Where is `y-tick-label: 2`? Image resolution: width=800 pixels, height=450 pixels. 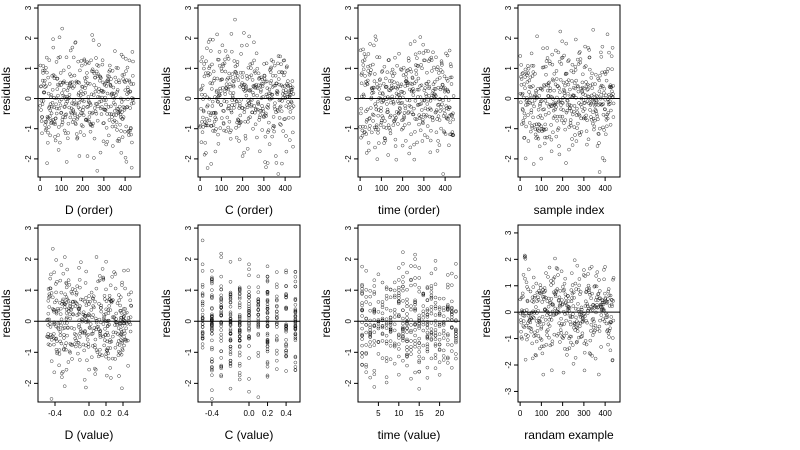 y-tick-label: 2 is located at coordinates (28, 37).